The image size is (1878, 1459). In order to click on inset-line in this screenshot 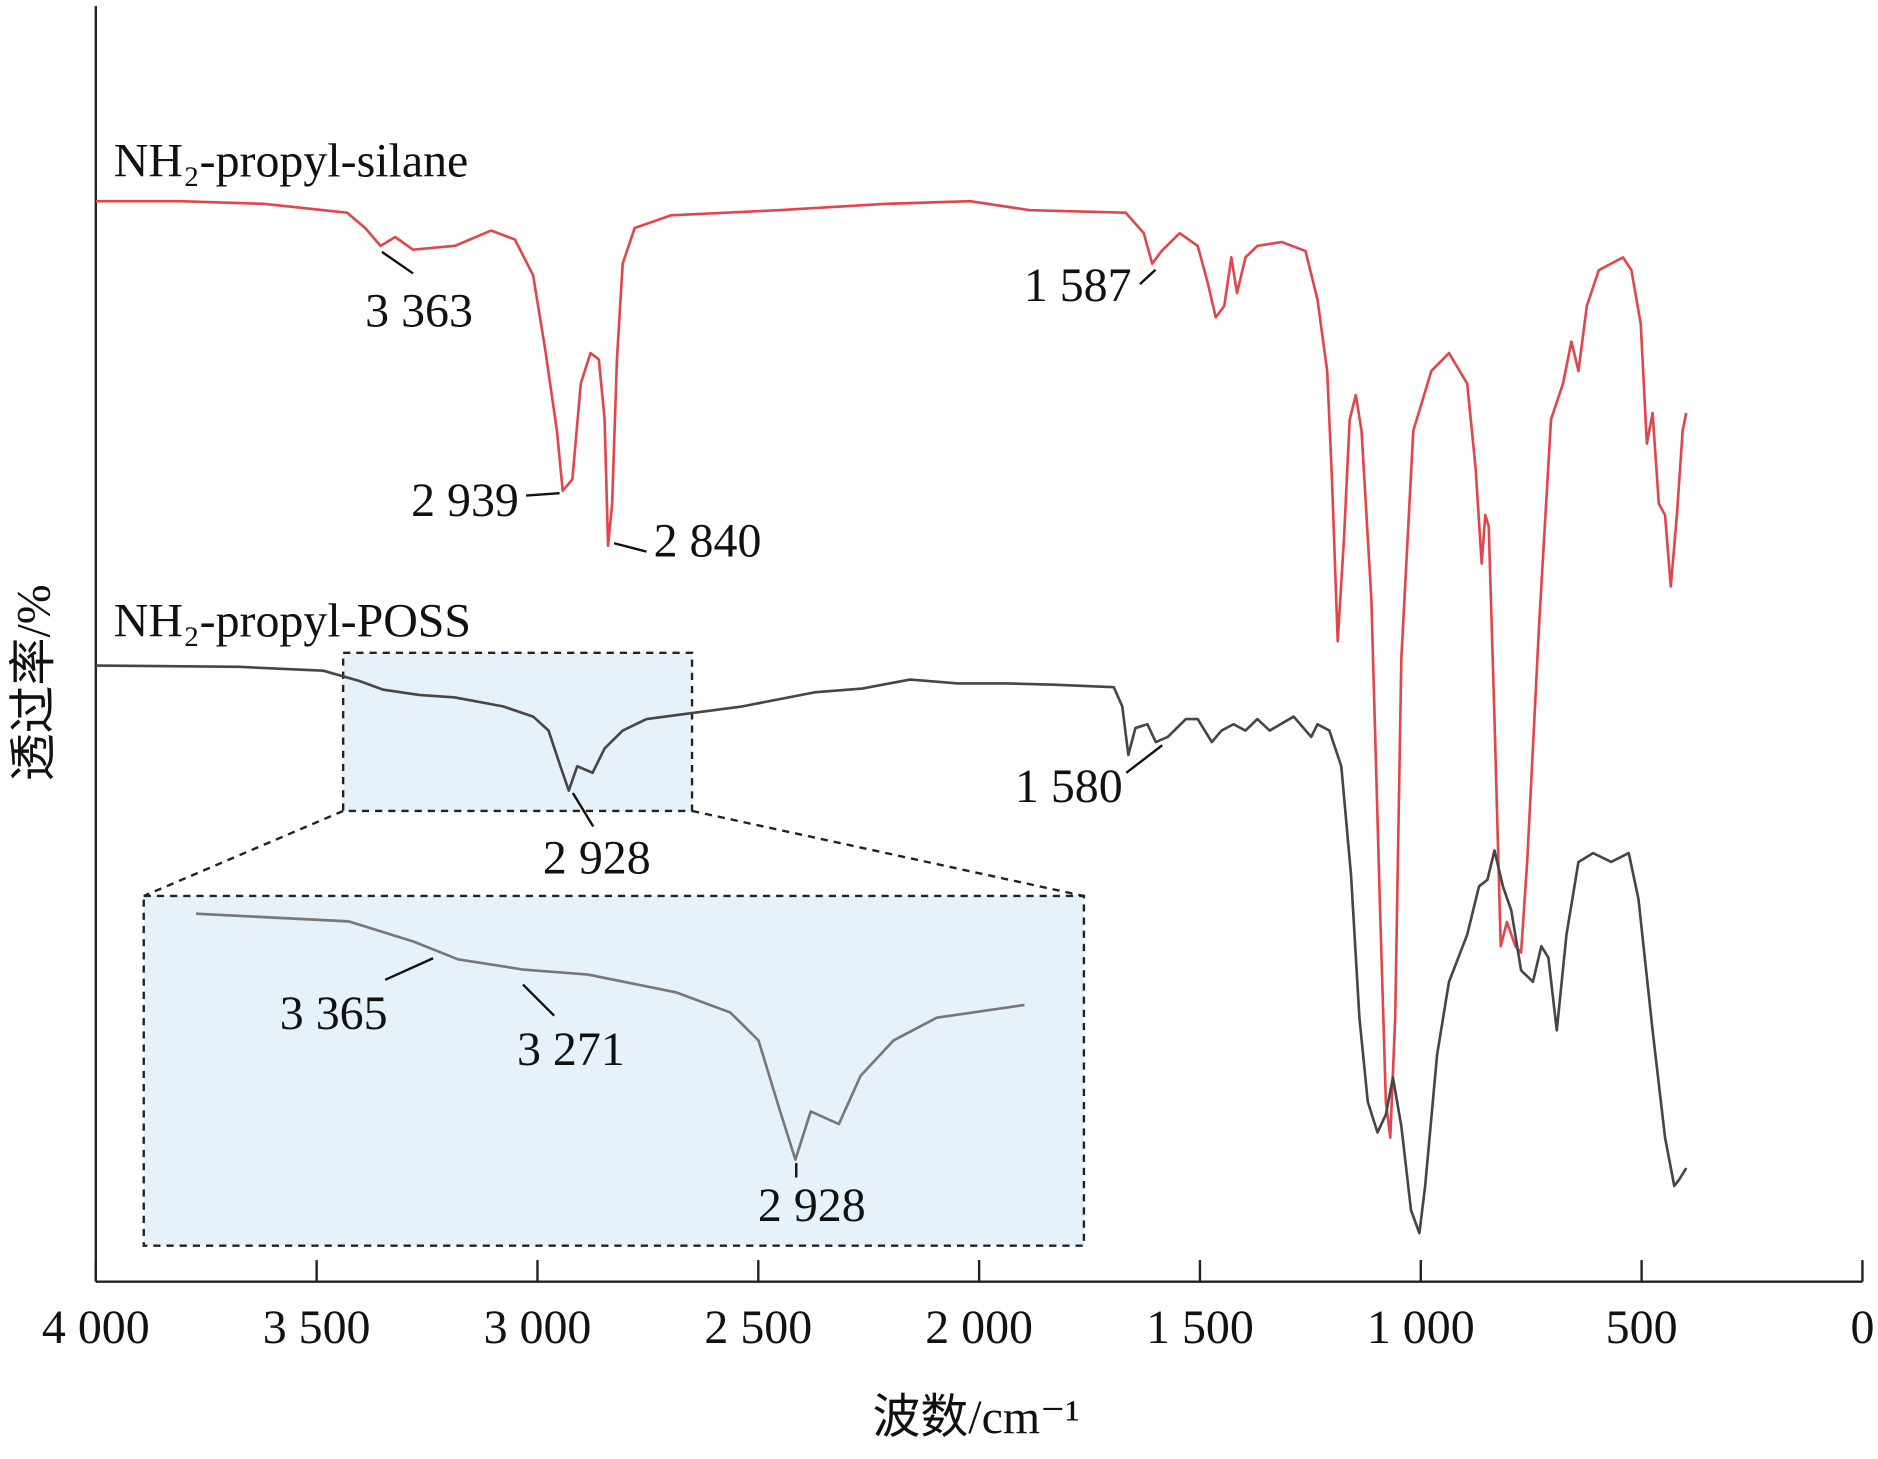, I will do `click(610, 1036)`.